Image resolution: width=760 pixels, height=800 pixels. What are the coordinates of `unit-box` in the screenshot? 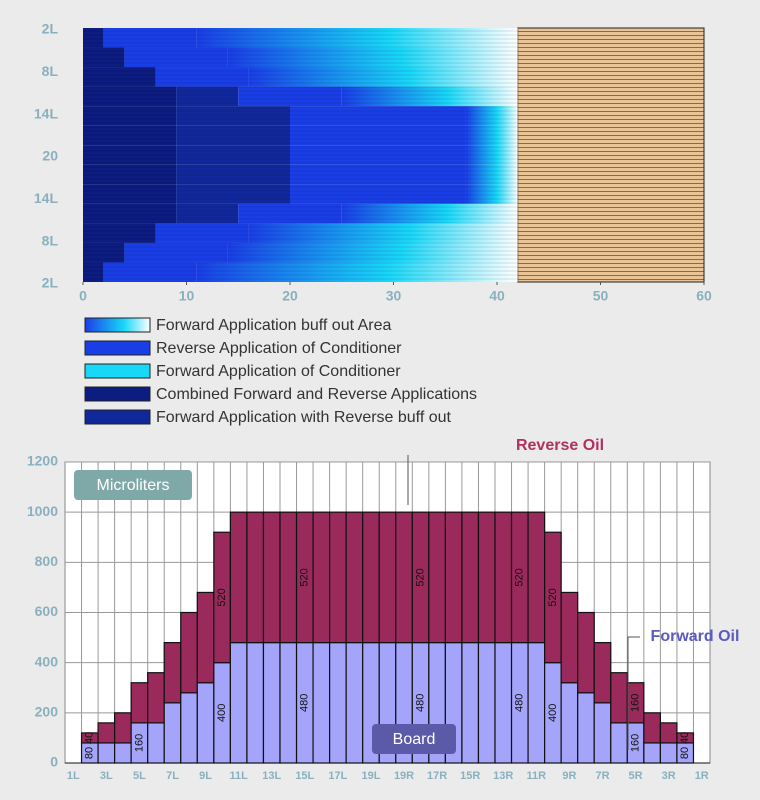 It's located at (133, 485).